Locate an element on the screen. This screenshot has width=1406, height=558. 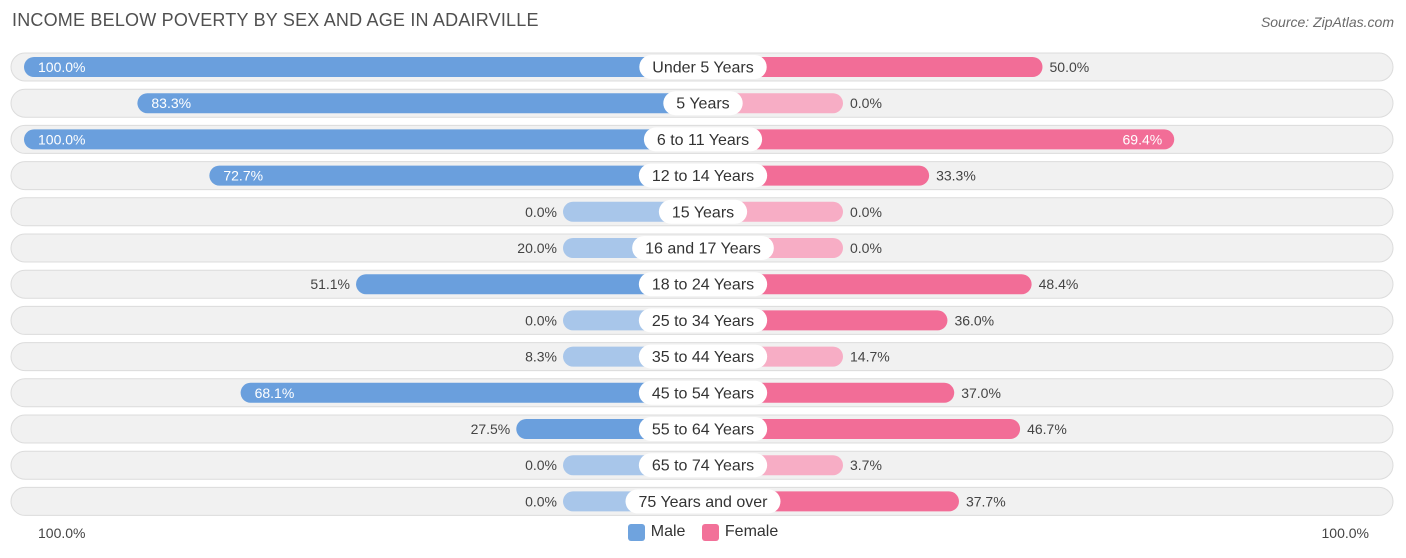
category-label: 75 Years and over is located at coordinates (704, 502).